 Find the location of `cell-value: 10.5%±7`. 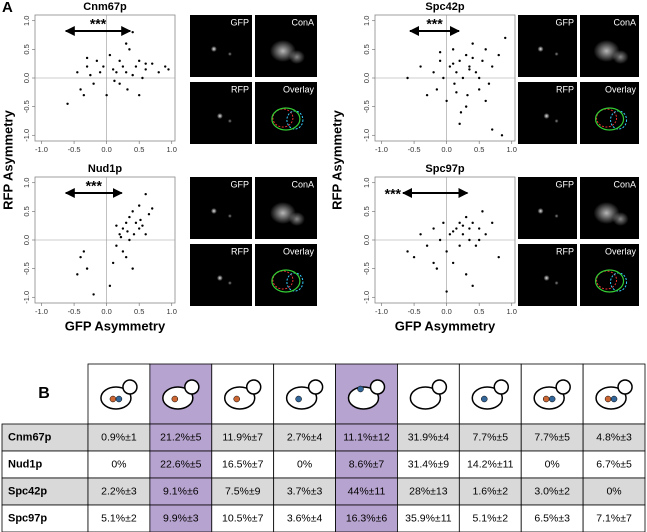

cell-value: 10.5%±7 is located at coordinates (243, 518).